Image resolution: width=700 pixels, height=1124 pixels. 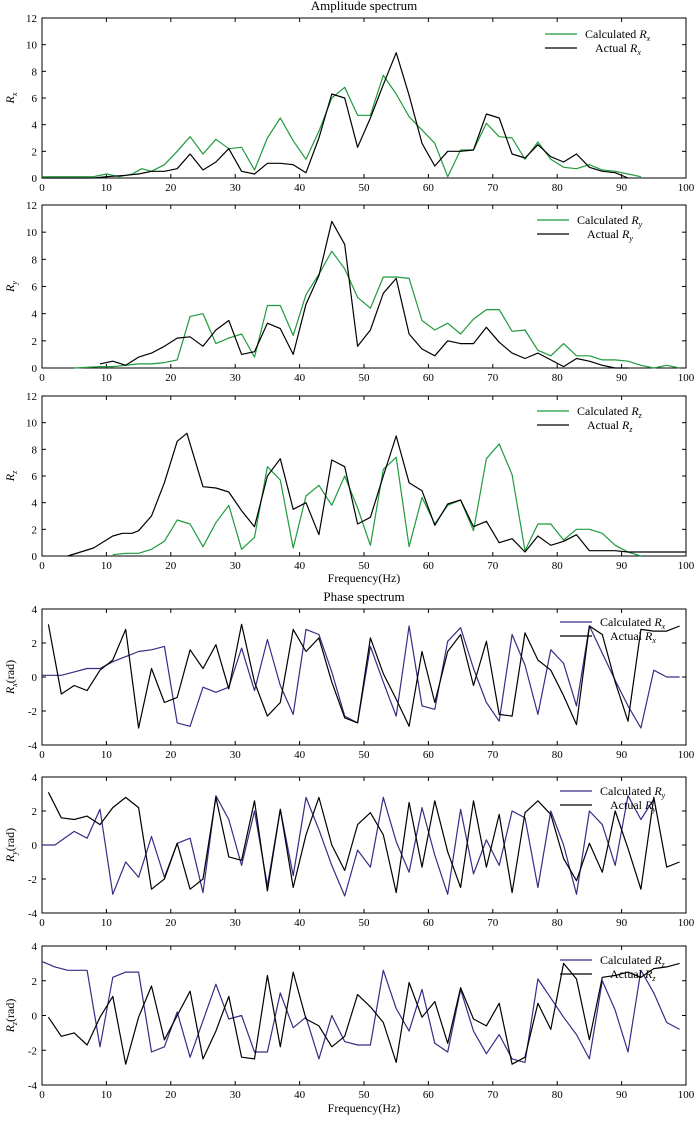 I want to click on y-tick-label: -2, so click(x=32, y=712).